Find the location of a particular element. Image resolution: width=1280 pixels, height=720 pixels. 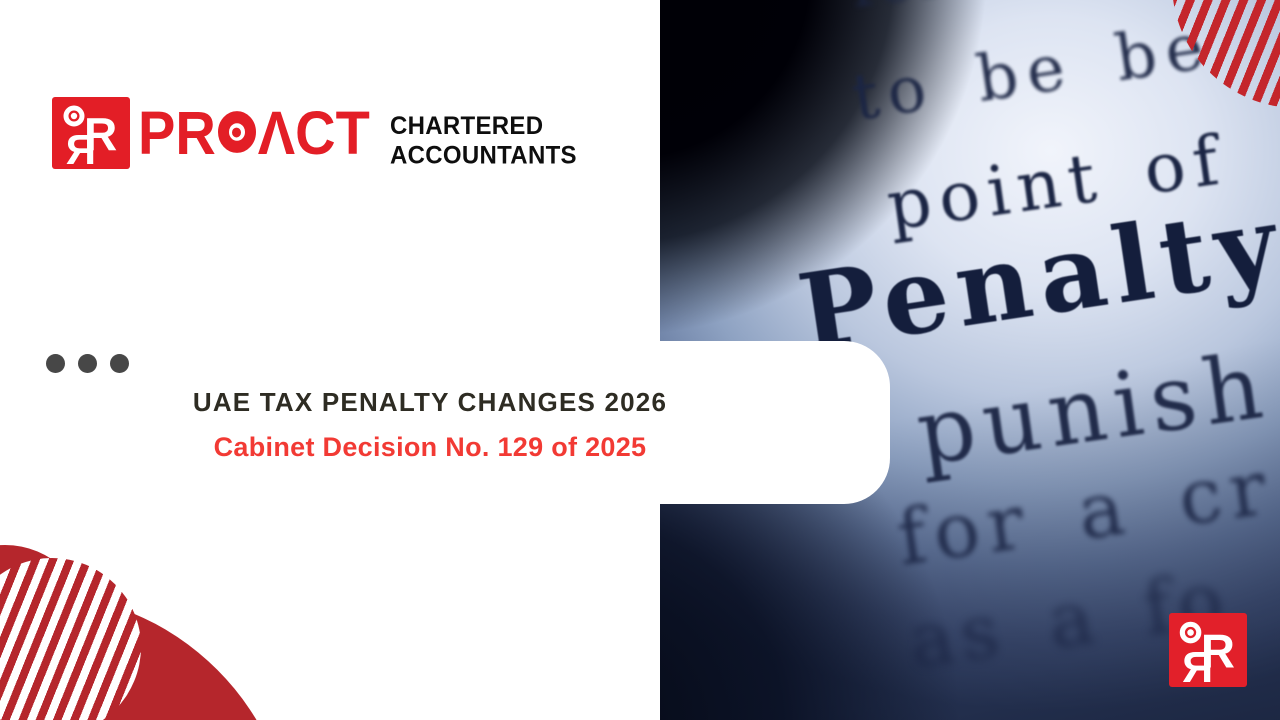

brand-logo-badge: R R is located at coordinates (91, 133).